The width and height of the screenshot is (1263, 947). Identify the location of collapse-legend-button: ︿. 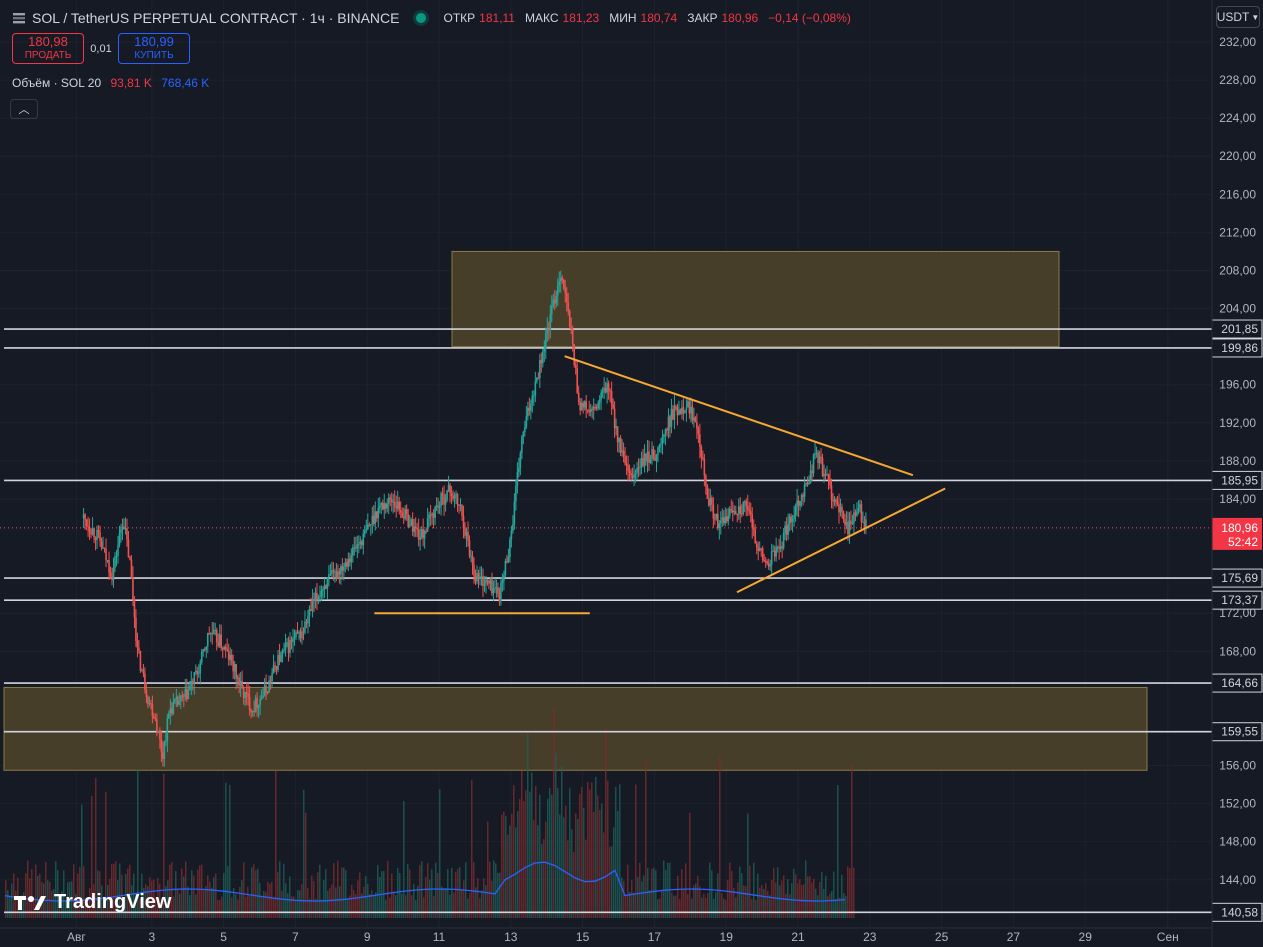
(24, 109).